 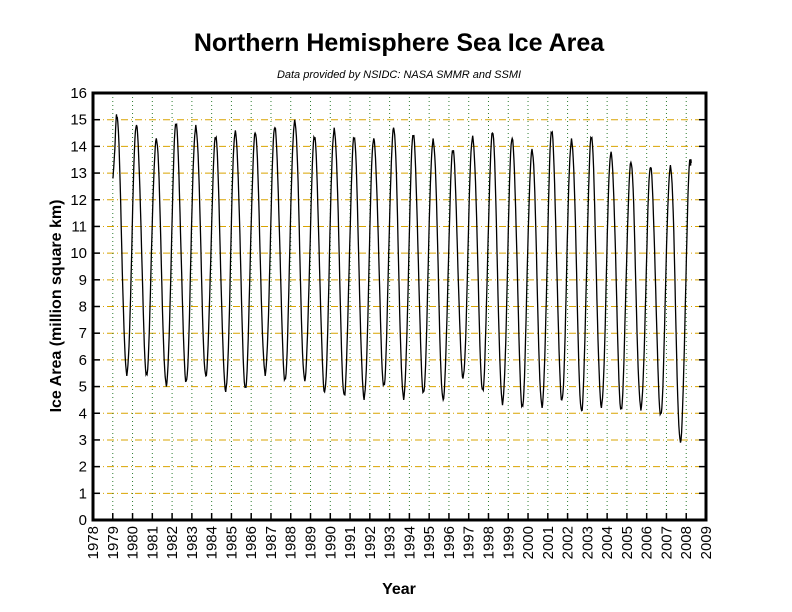 I want to click on x-tick-label: 2001, so click(x=548, y=542).